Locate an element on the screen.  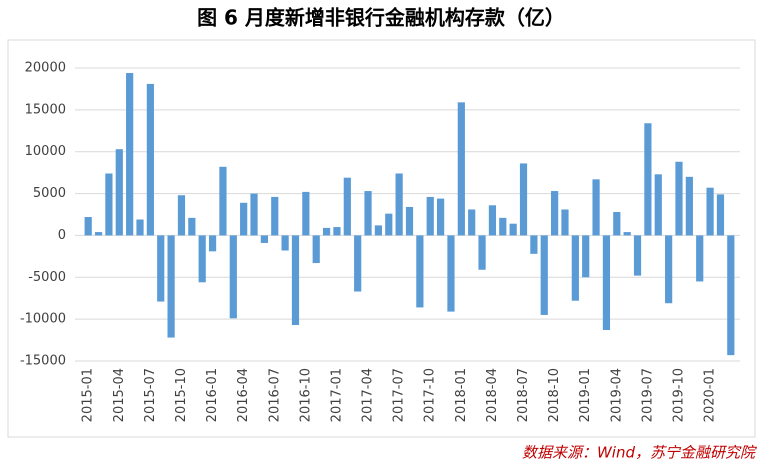
x-tick-label: 2019-01 is located at coordinates (585, 395).